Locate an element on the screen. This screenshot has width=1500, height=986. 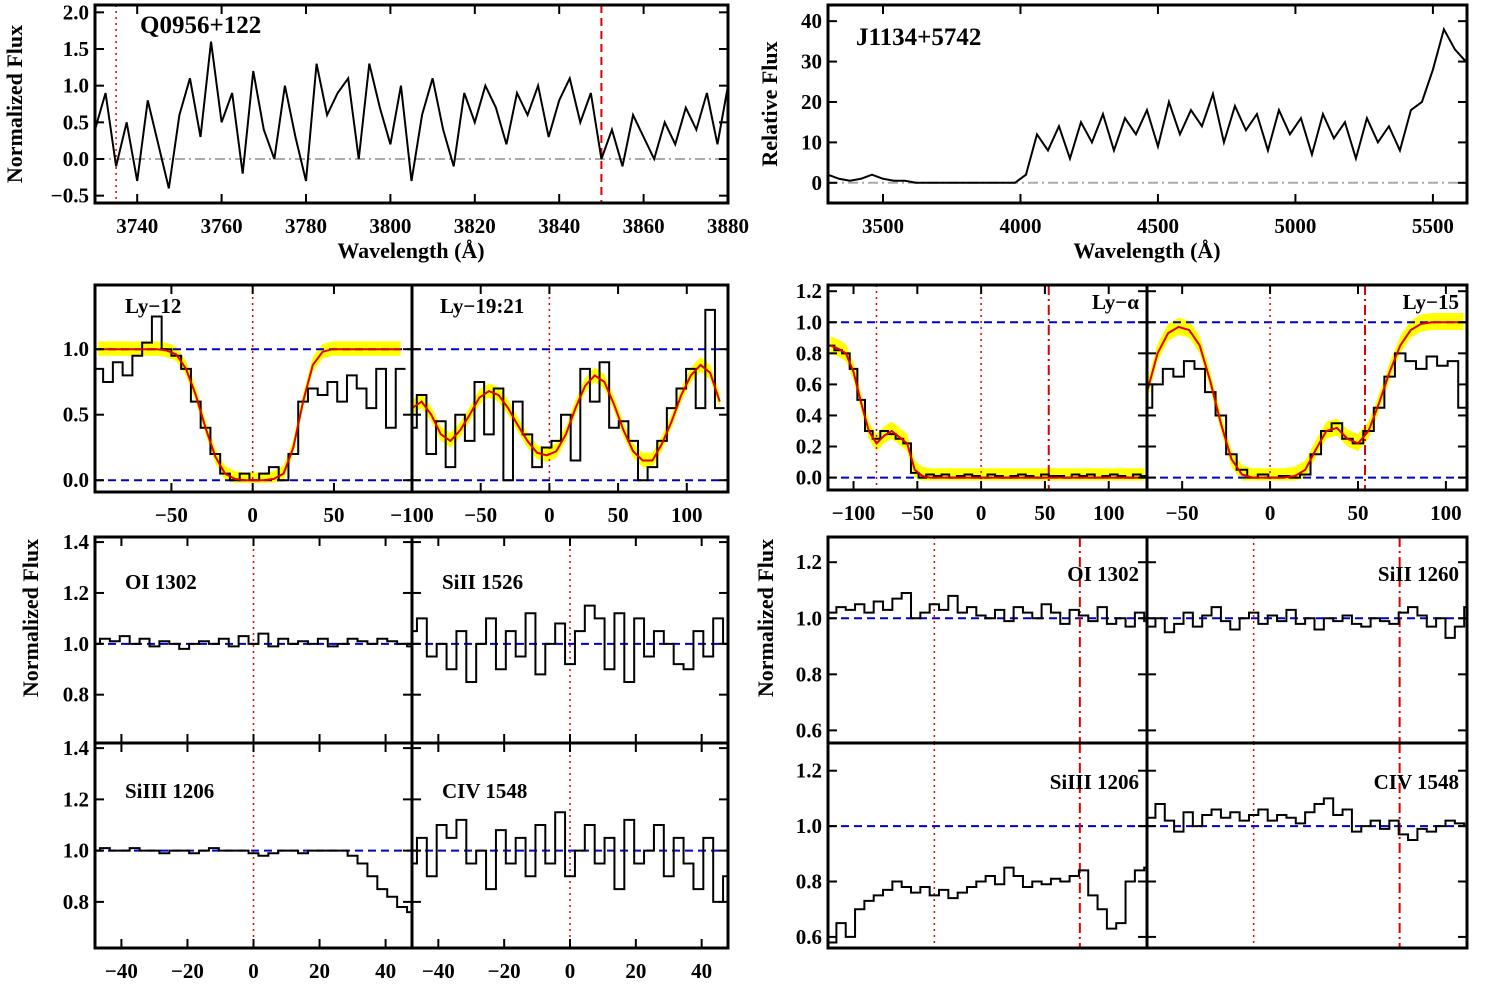
y-tick-label: 20 is located at coordinates (811, 102).